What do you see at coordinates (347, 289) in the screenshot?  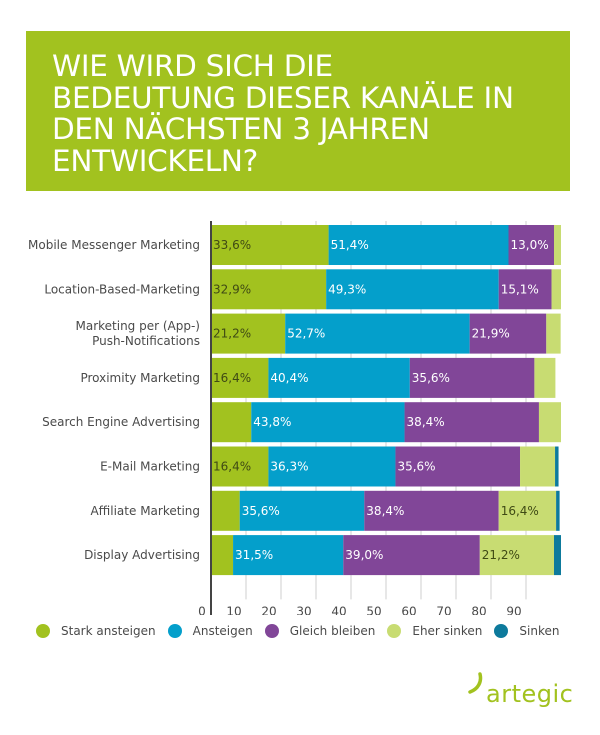 I see `data-label: 49,3%` at bounding box center [347, 289].